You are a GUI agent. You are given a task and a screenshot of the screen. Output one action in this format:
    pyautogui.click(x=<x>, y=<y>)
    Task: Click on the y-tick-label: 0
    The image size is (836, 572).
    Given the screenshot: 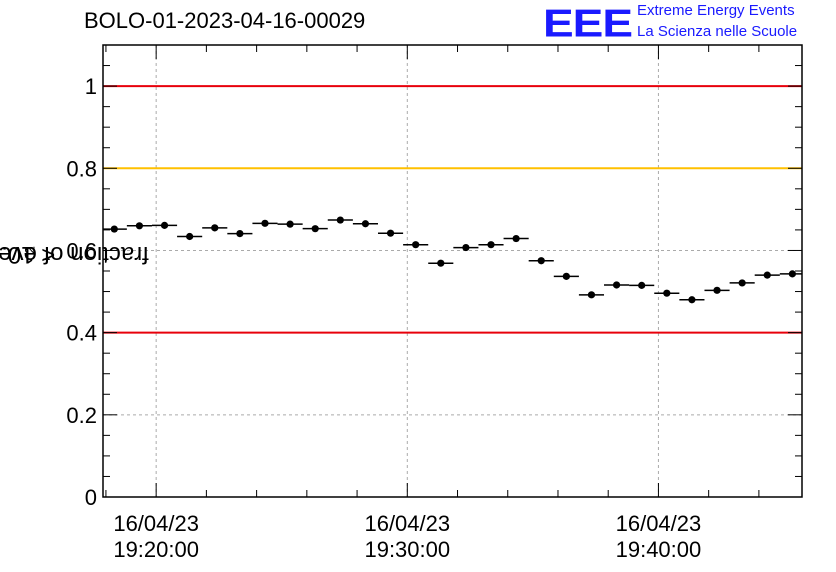 What is the action you would take?
    pyautogui.click(x=91, y=497)
    